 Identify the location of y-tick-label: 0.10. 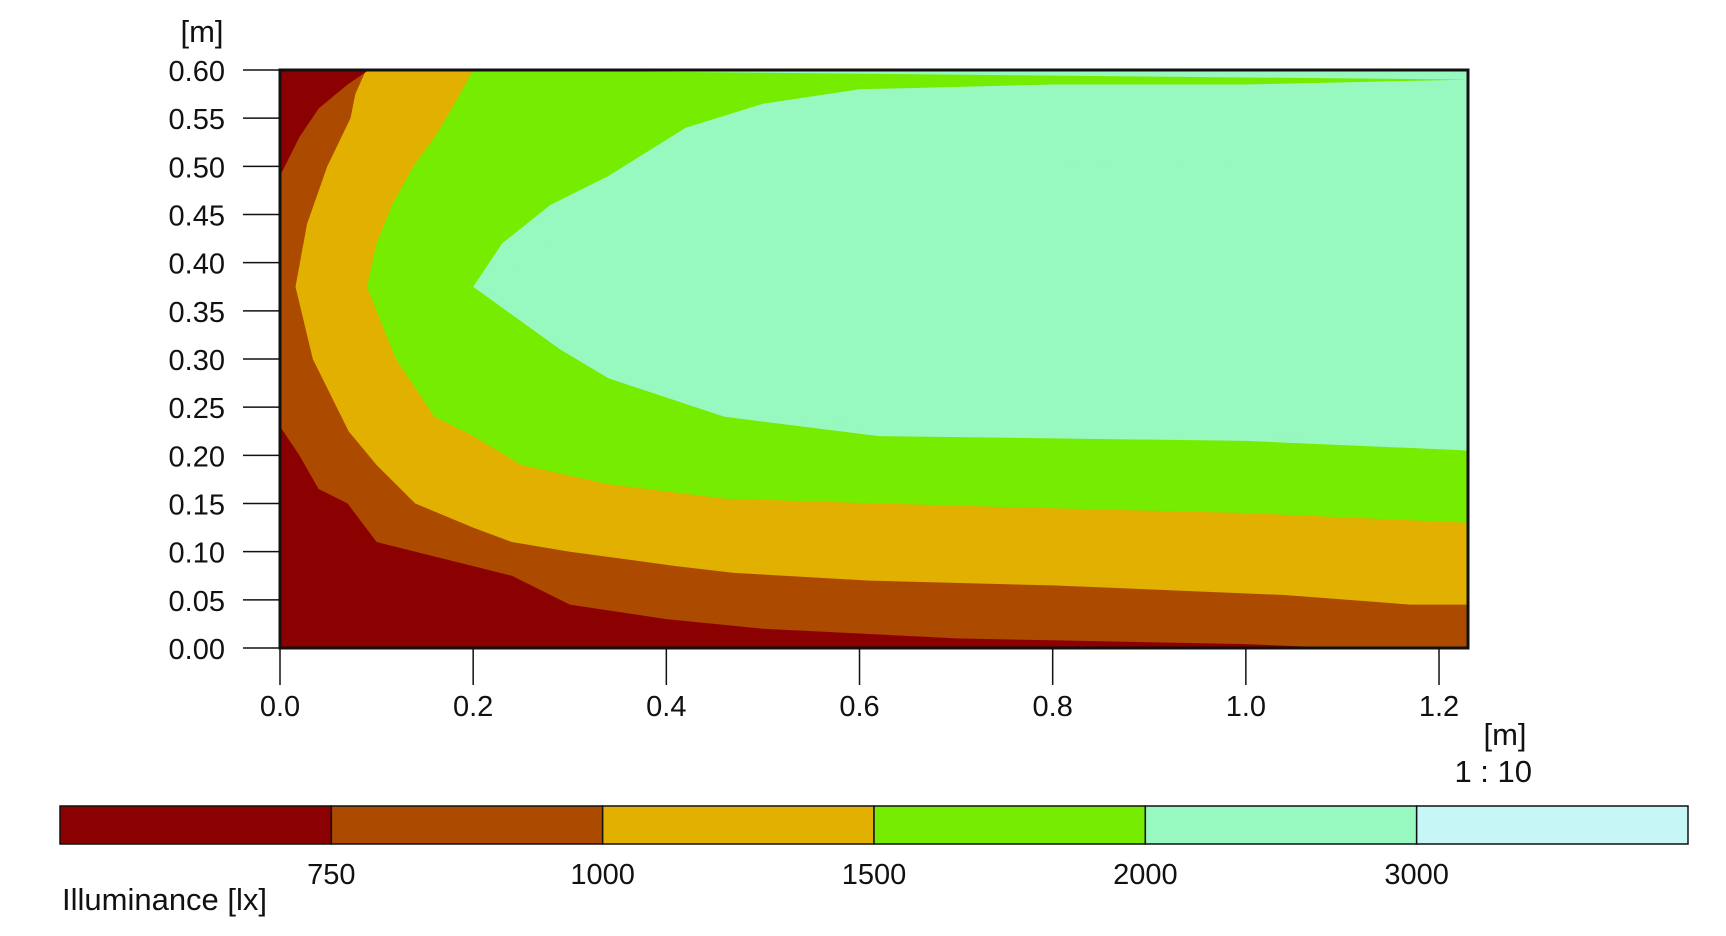
(197, 554).